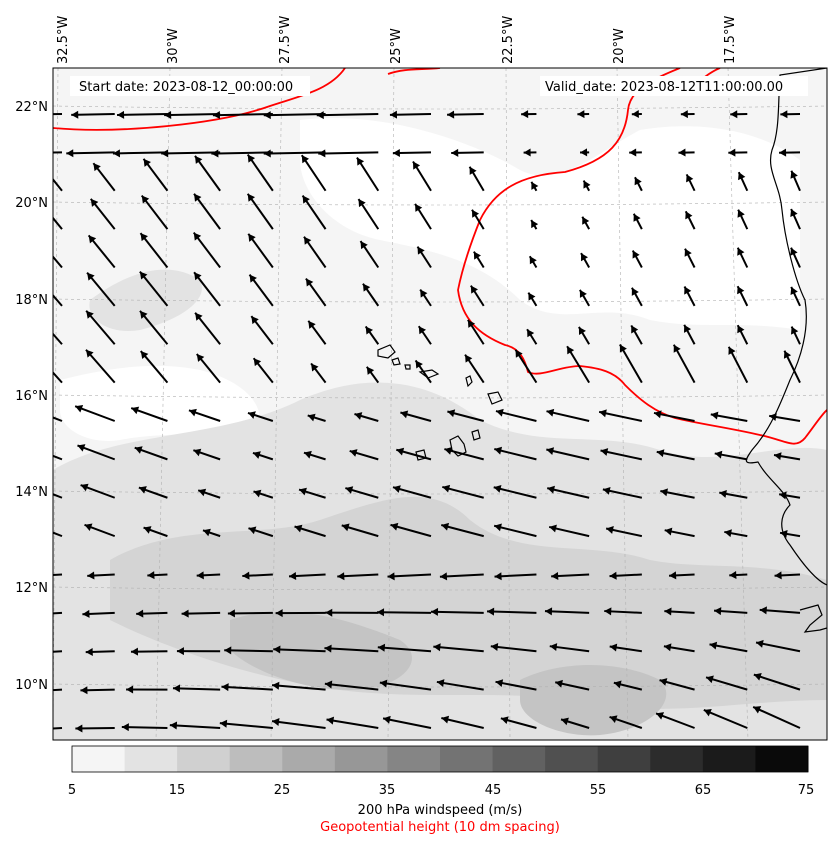 The height and width of the screenshot is (843, 837). What do you see at coordinates (806, 790) in the screenshot?
I see `colorbar-tick: 75` at bounding box center [806, 790].